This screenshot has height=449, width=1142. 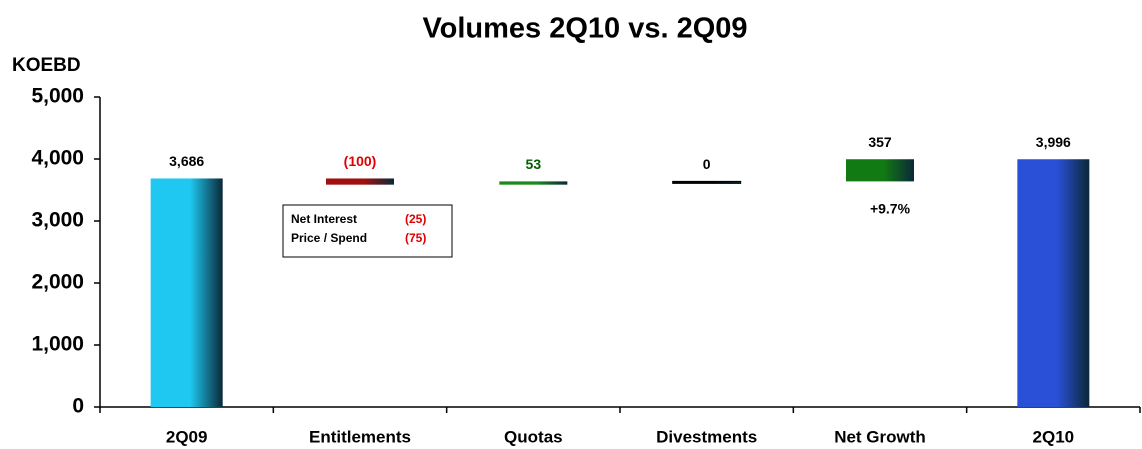 I want to click on value-label: 357, so click(x=880, y=142).